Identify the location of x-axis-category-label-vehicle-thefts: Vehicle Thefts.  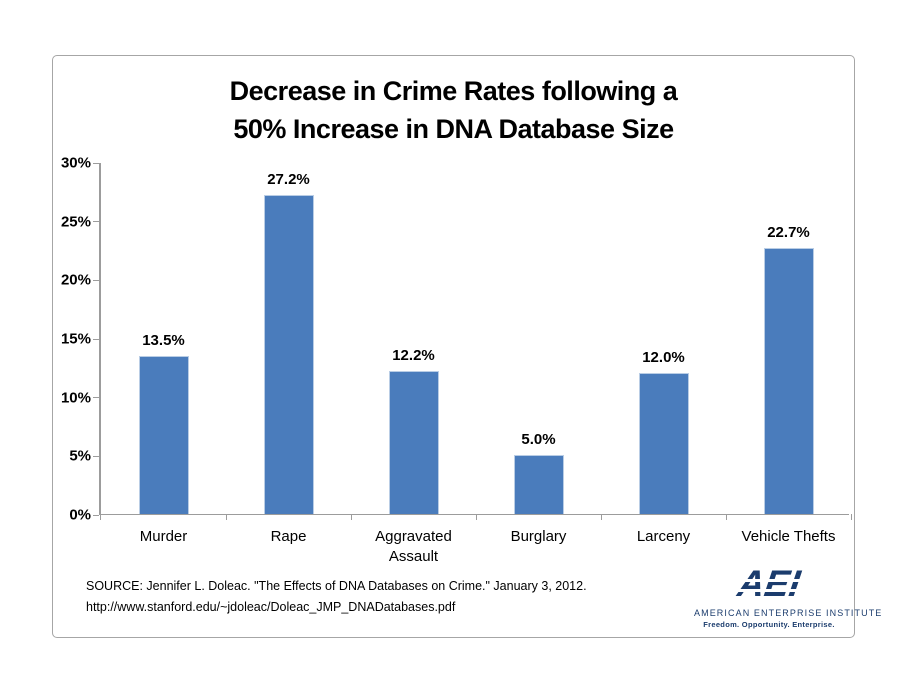
(788, 536).